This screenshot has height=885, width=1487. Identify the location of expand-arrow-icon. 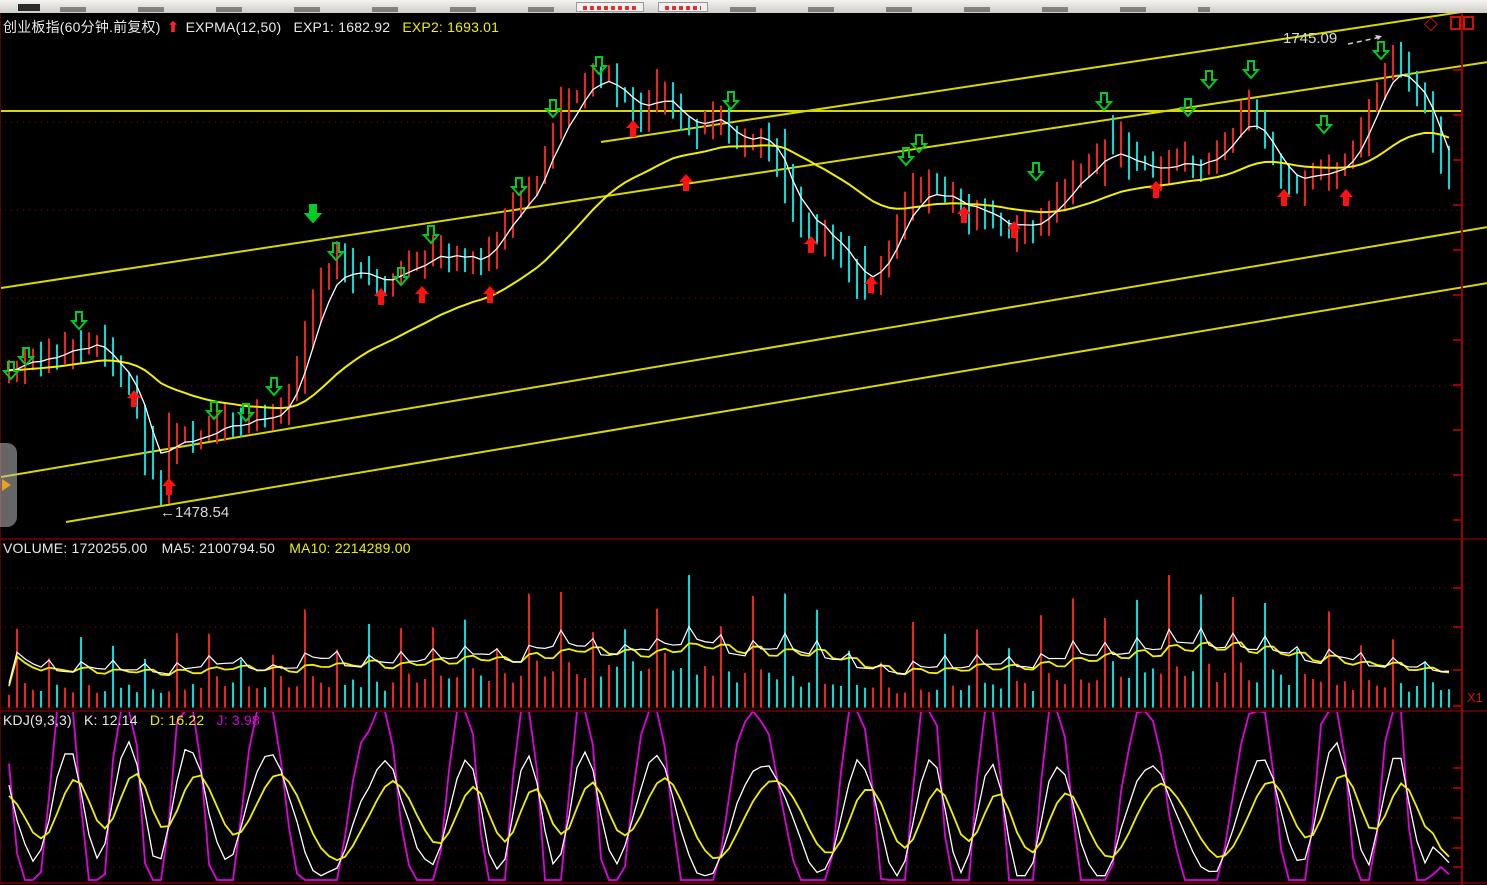
(6, 485).